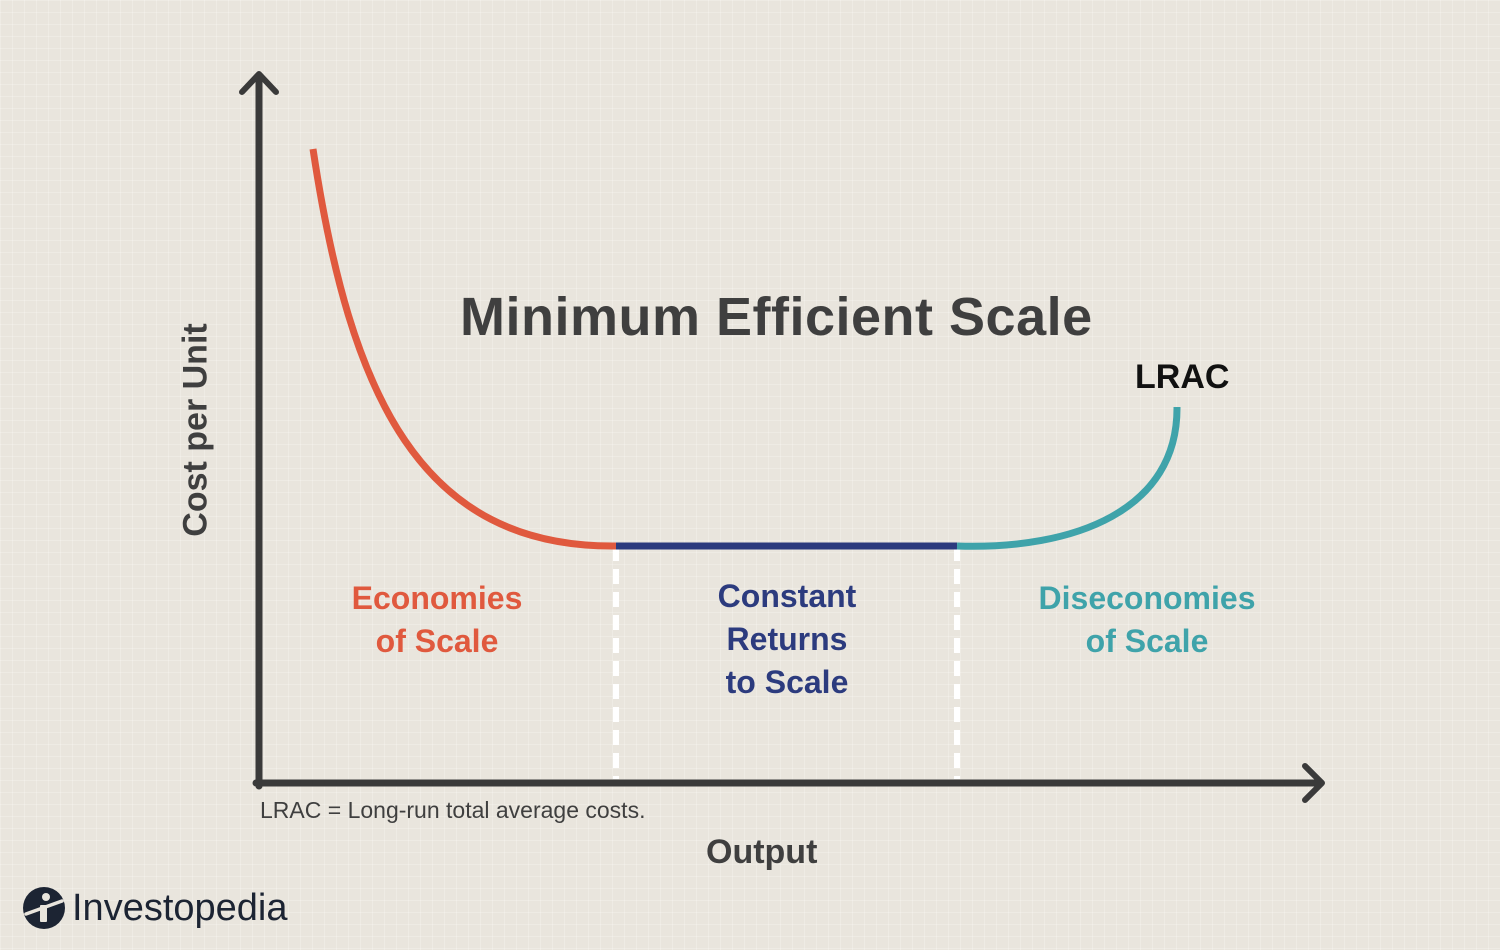 This screenshot has height=950, width=1500. I want to click on region-label-line: Economies, so click(437, 598).